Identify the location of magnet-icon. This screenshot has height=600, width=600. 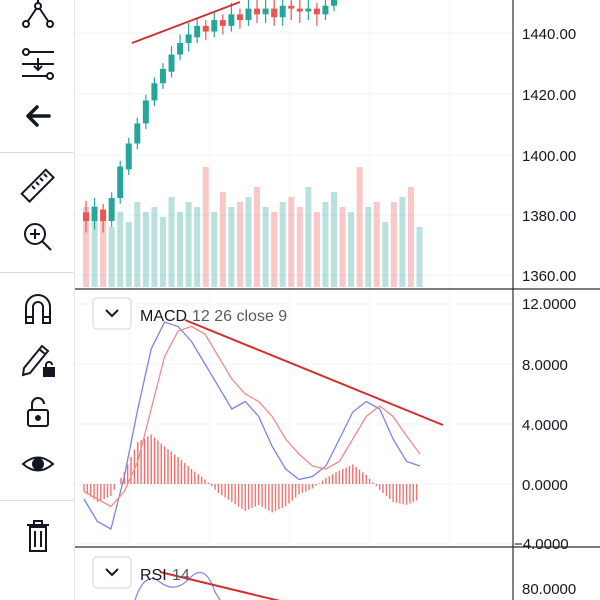
(38, 309).